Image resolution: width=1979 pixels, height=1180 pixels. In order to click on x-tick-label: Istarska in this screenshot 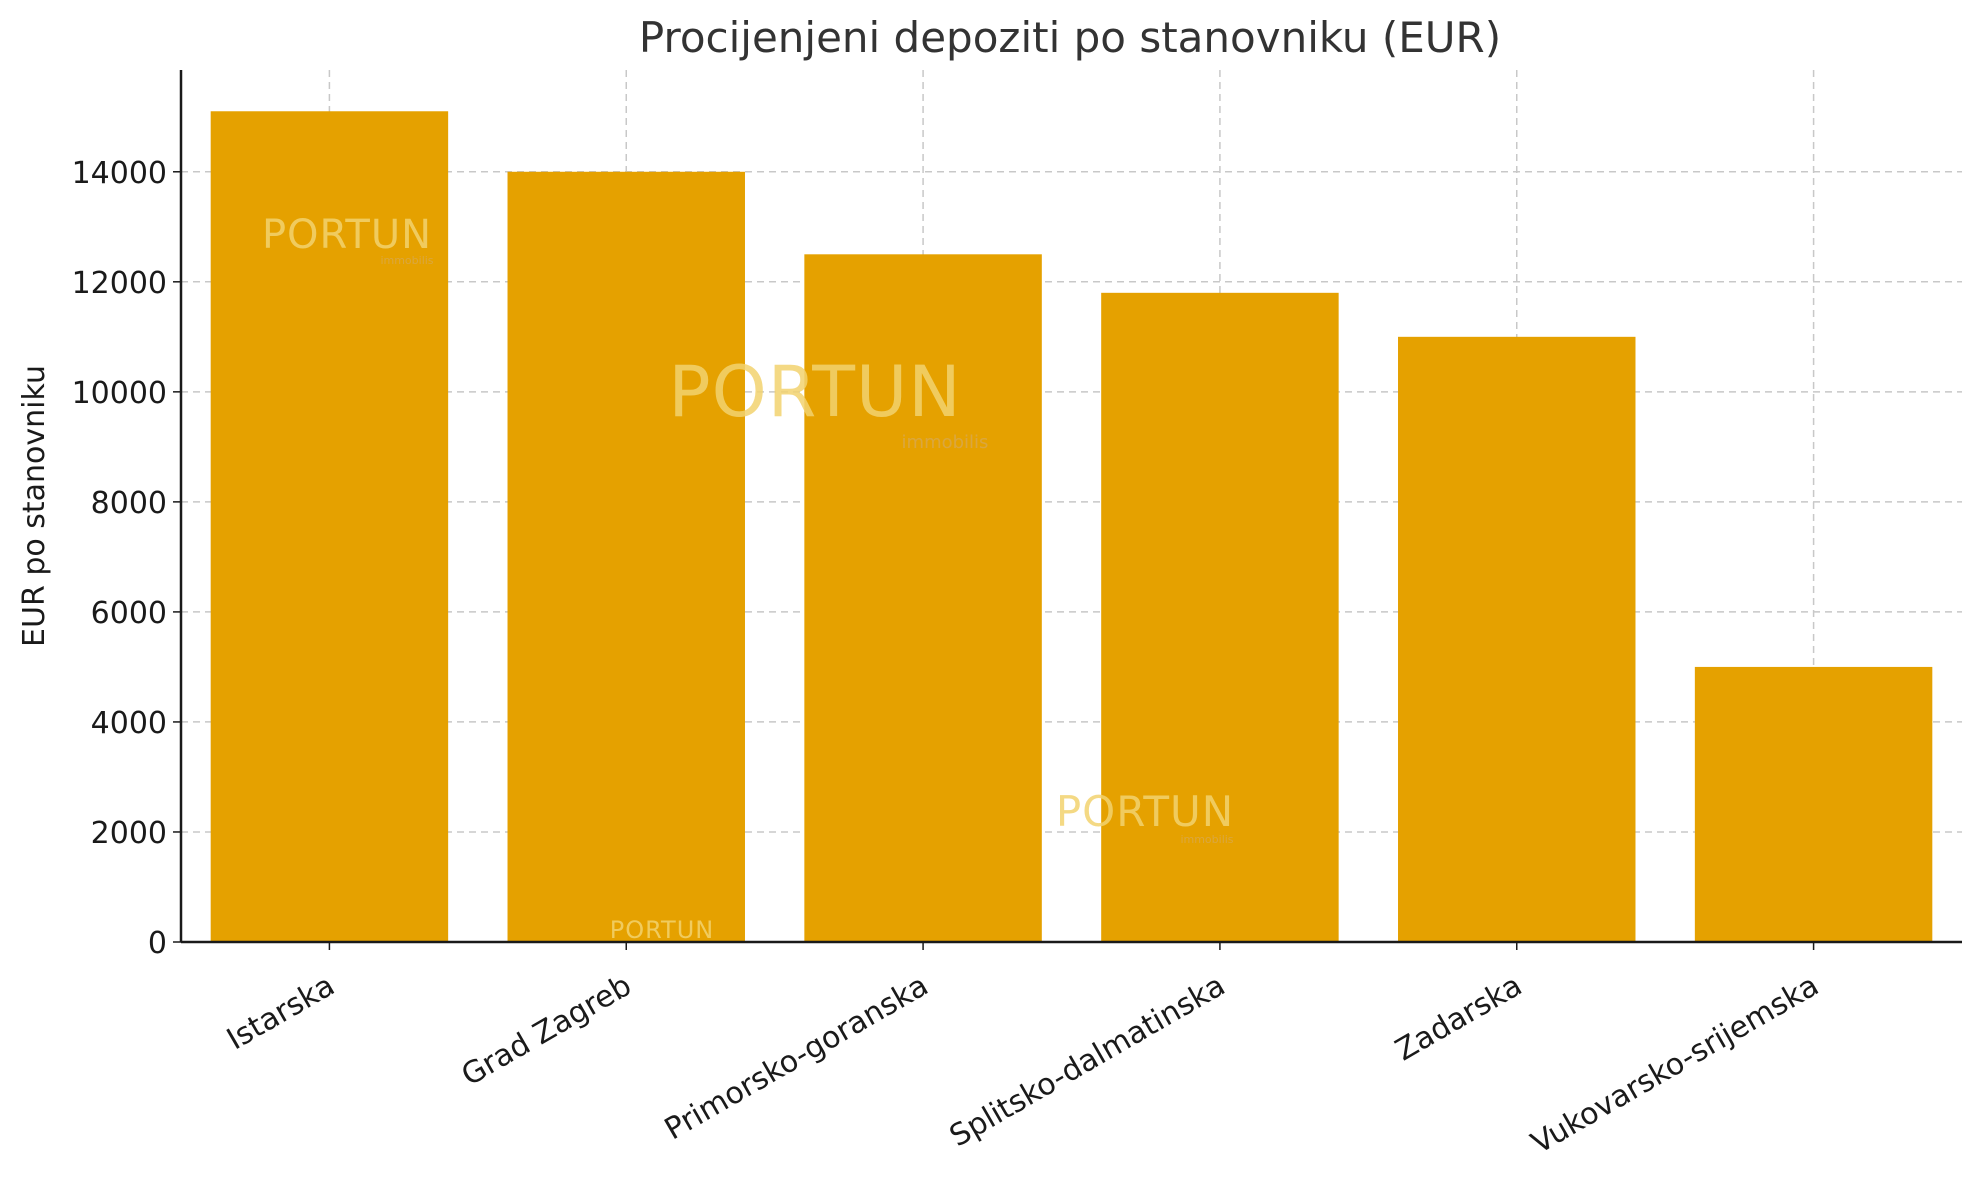, I will do `click(281, 1012)`.